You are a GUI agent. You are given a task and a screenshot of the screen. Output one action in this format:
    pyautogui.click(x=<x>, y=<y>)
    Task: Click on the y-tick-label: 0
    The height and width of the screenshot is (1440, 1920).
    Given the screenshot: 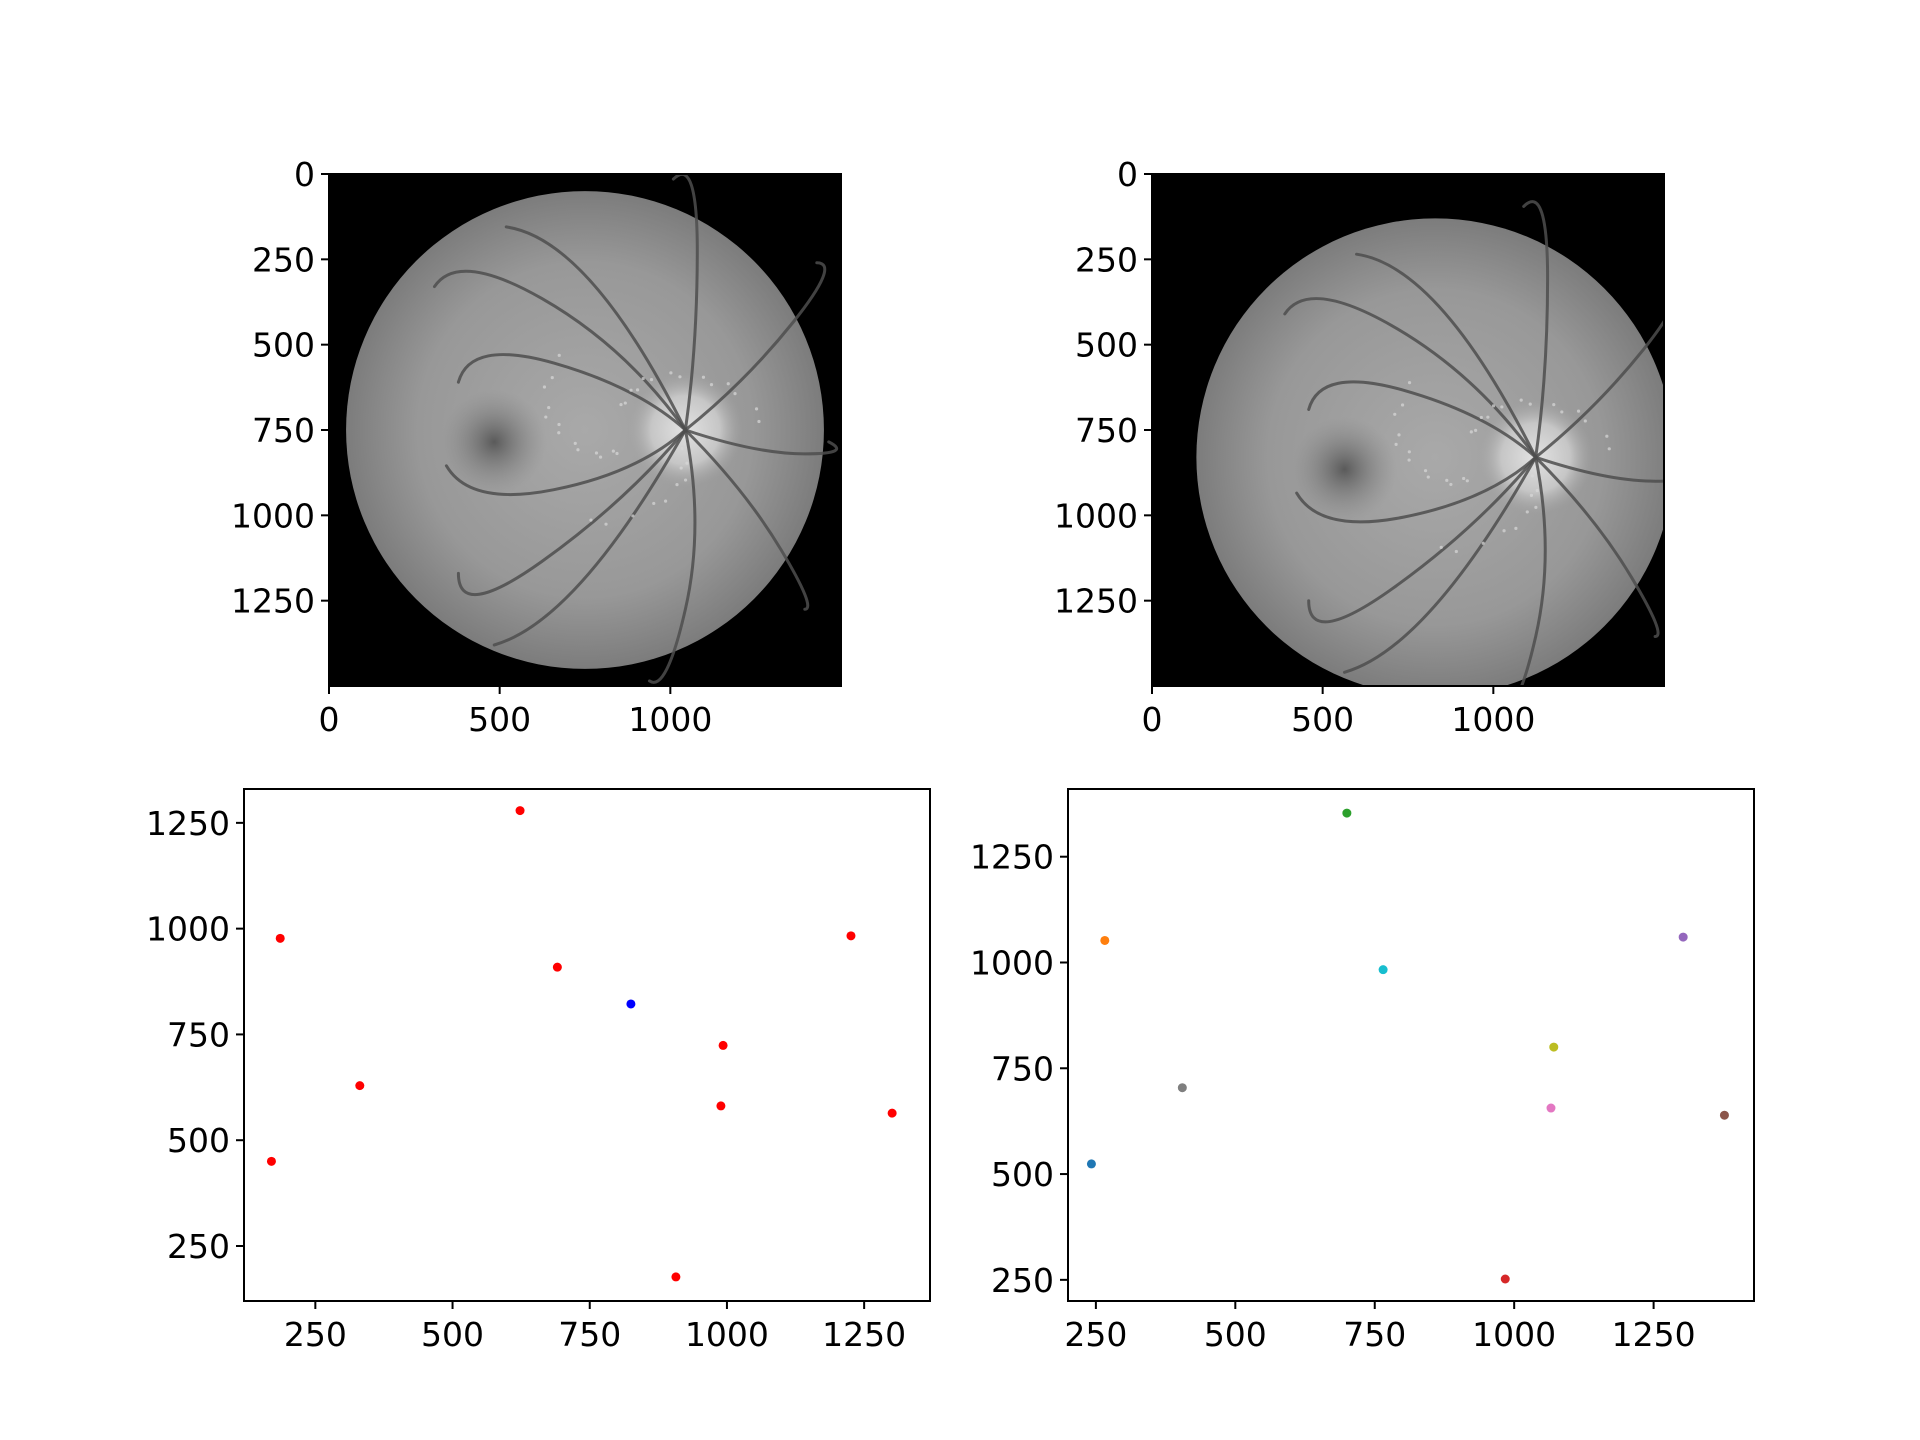 What is the action you would take?
    pyautogui.click(x=304, y=174)
    